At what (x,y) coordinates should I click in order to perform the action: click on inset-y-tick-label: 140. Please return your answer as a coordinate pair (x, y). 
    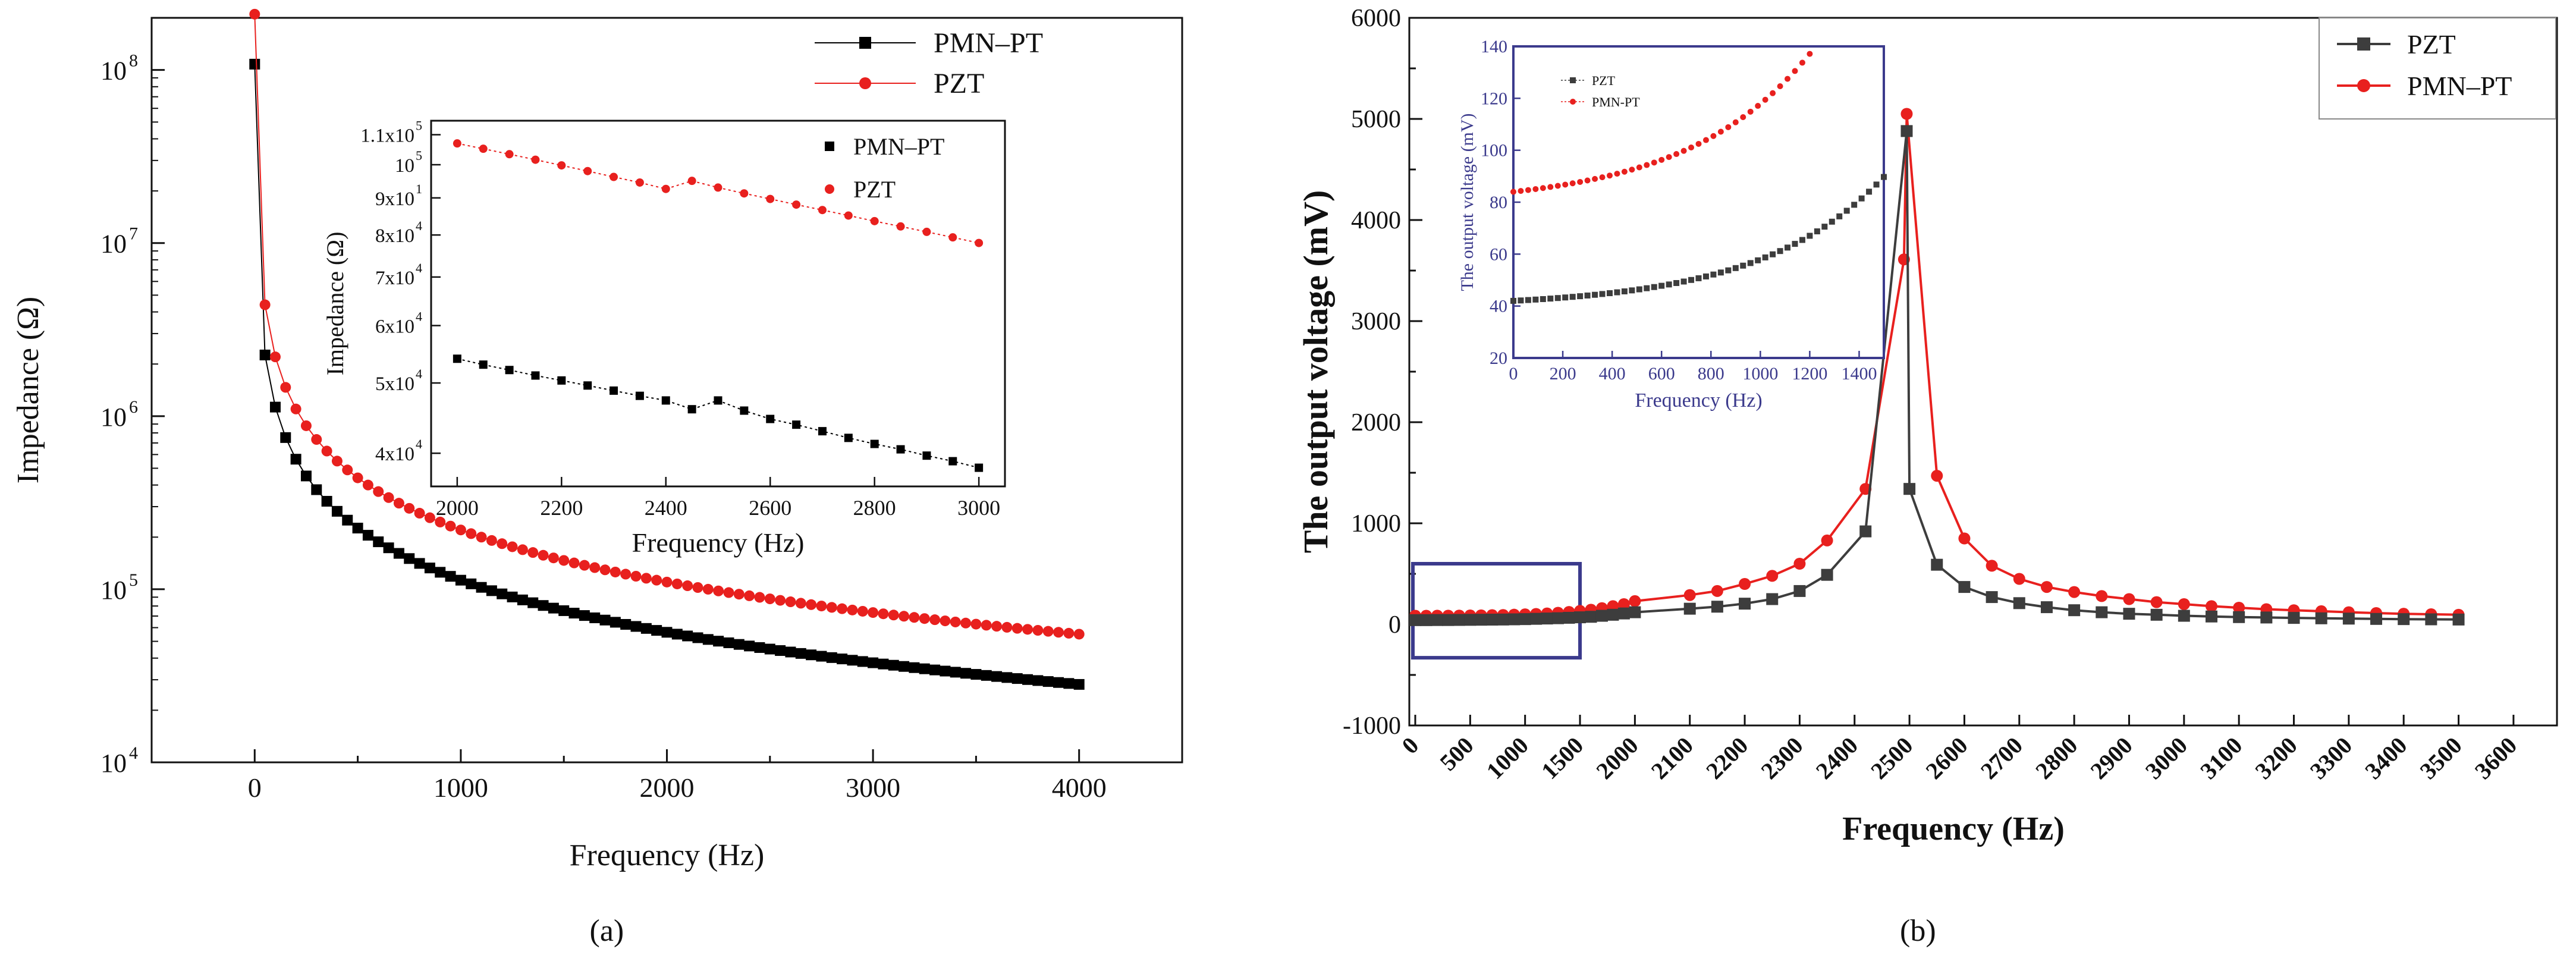
    Looking at the image, I should click on (1494, 47).